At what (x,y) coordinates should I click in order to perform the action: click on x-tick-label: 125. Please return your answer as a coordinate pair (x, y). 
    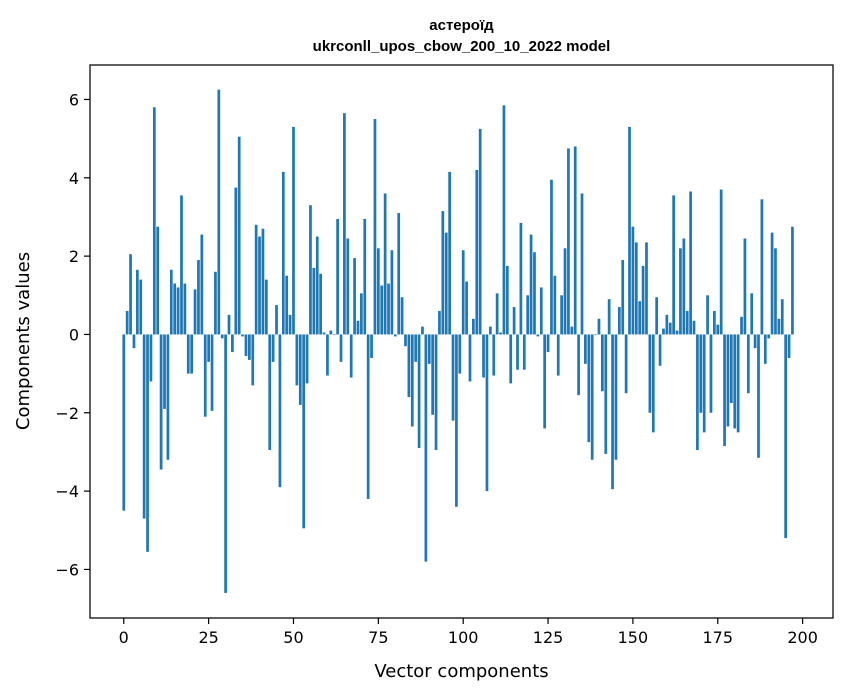
    Looking at the image, I should click on (548, 637).